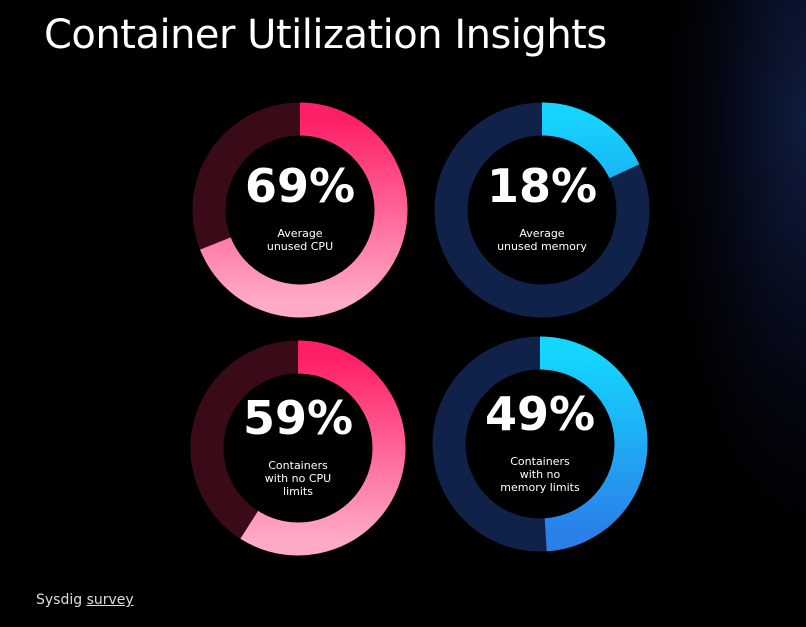  Describe the element at coordinates (298, 478) in the screenshot. I see `donut-label: with no CPU` at that location.